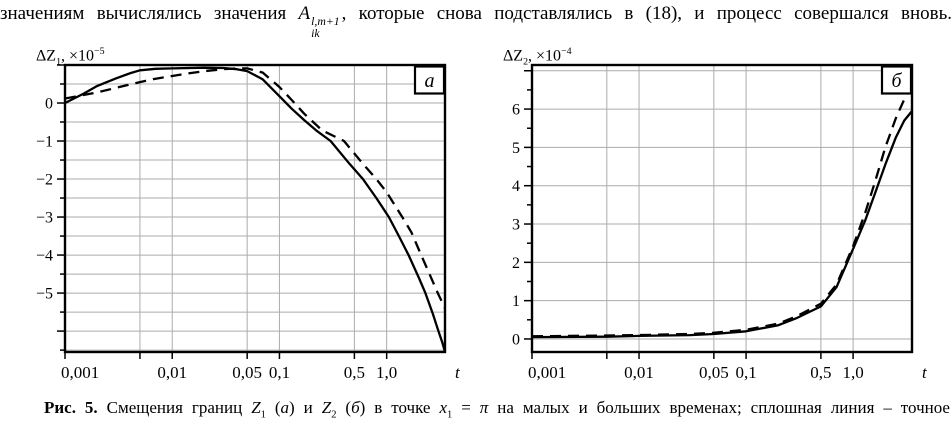  I want to click on svg-text: 4, so click(516, 186).